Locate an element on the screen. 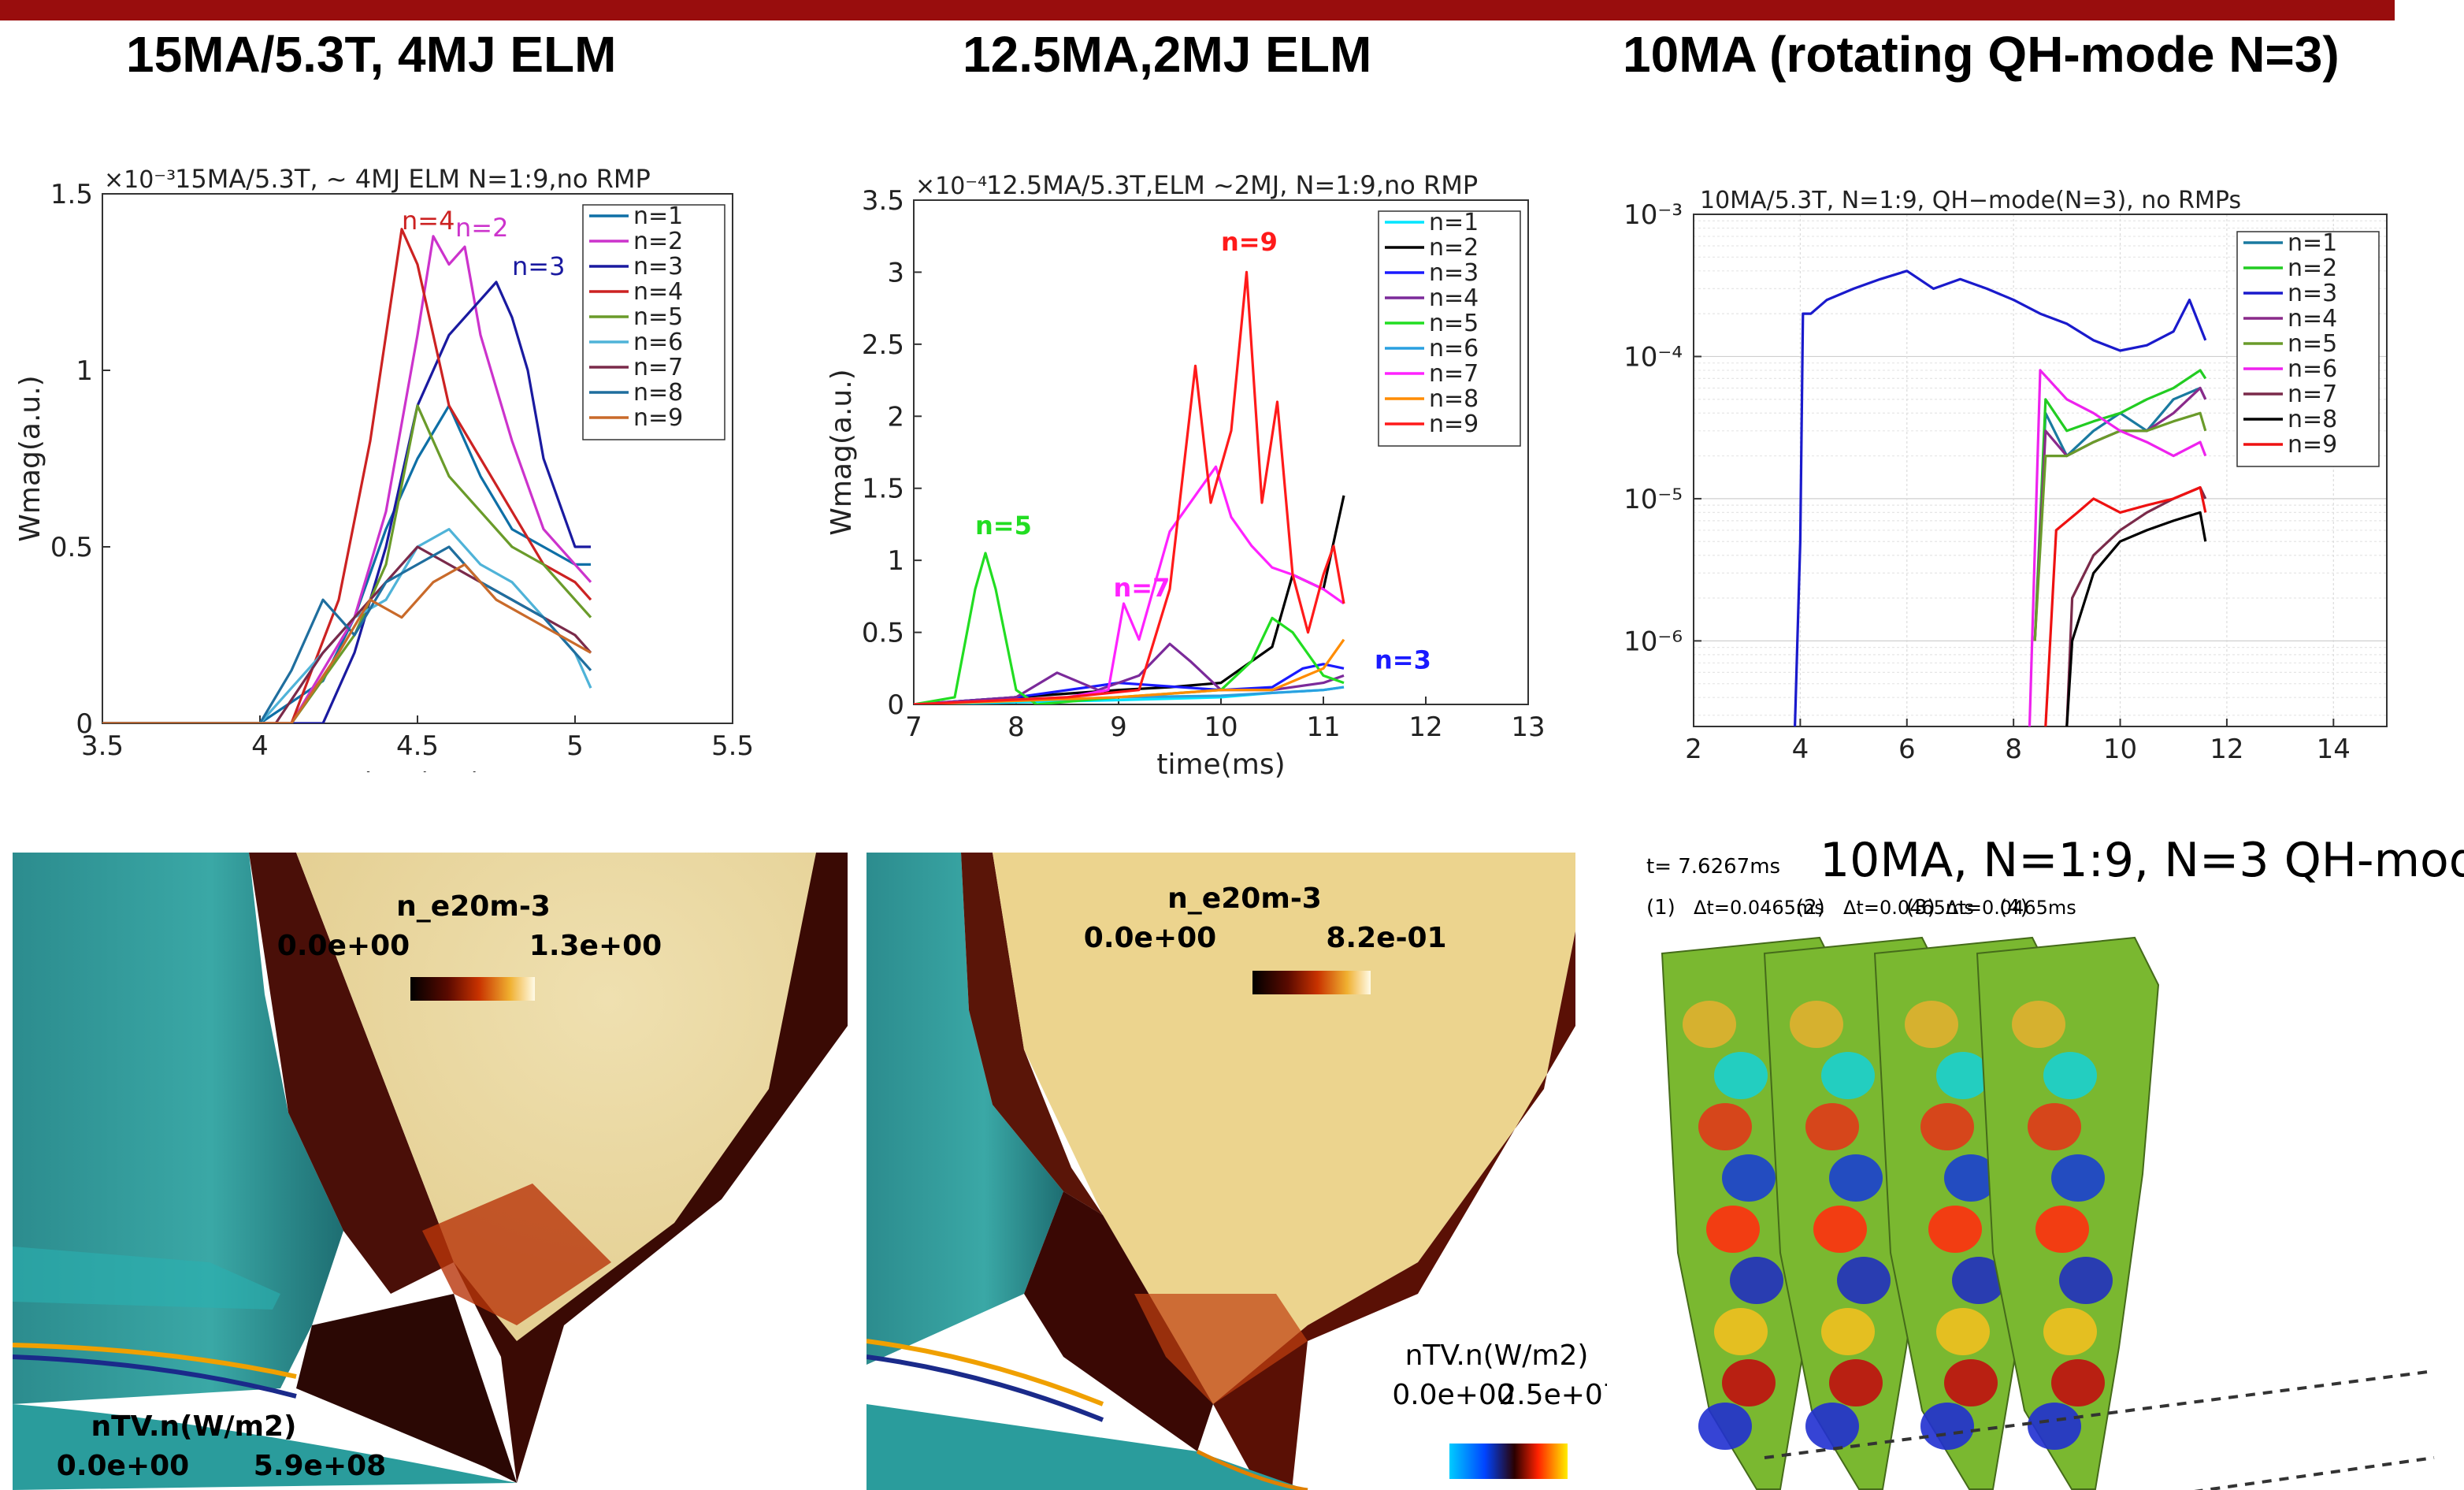 The width and height of the screenshot is (2464, 1490). y-tick-label: 0 is located at coordinates (84, 724).